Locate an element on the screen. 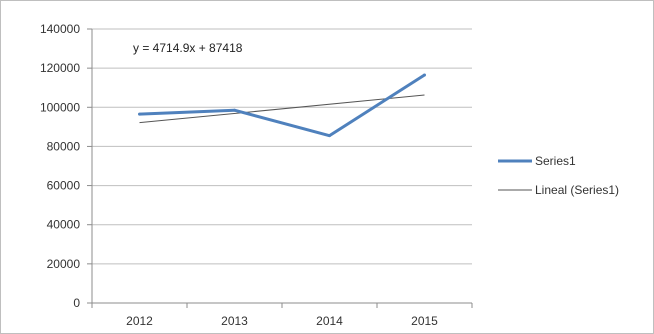  trendline is located at coordinates (282, 109).